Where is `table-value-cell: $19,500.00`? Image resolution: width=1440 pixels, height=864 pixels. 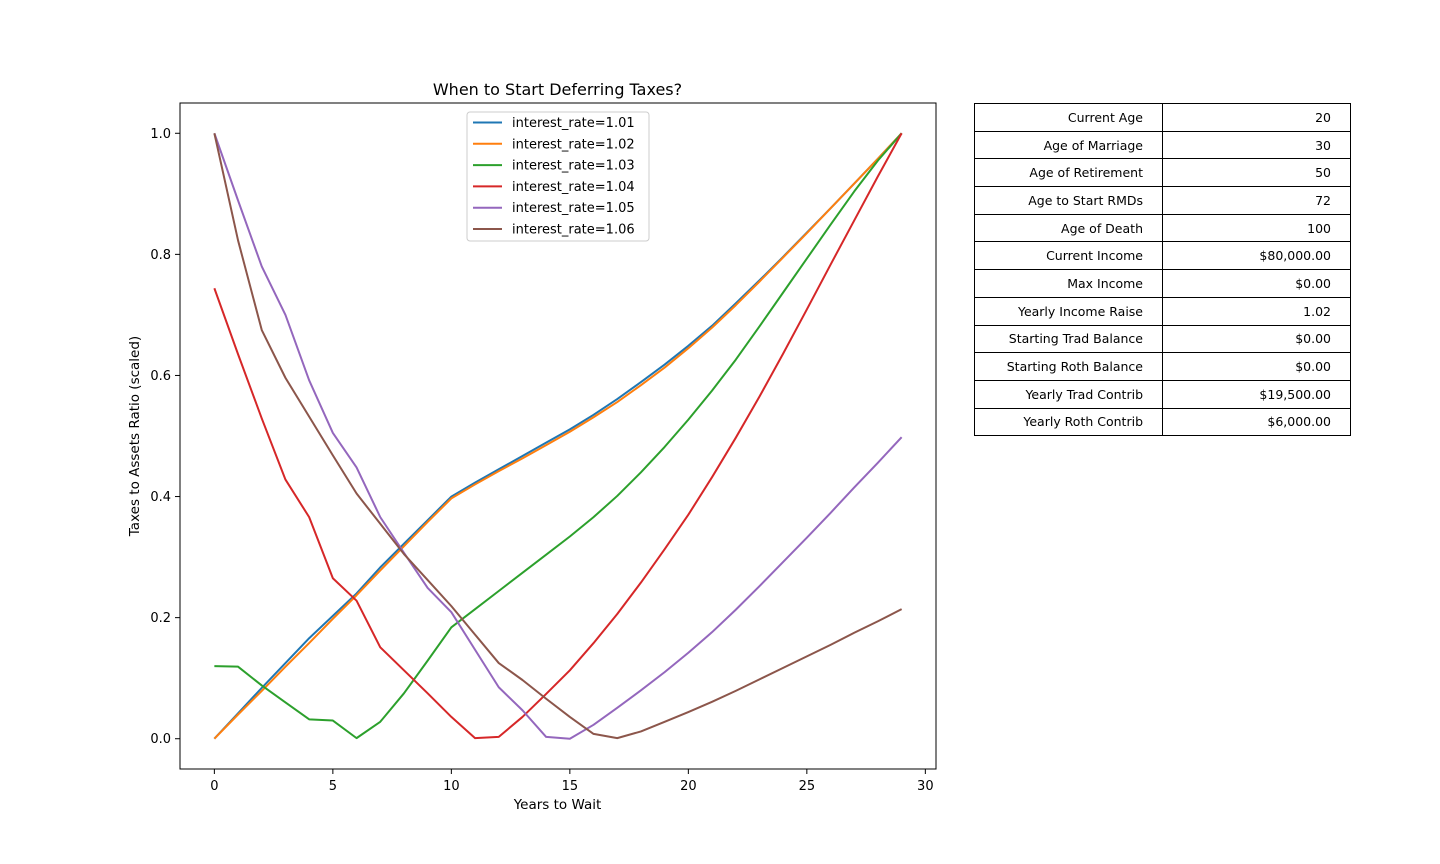 table-value-cell: $19,500.00 is located at coordinates (1256, 394).